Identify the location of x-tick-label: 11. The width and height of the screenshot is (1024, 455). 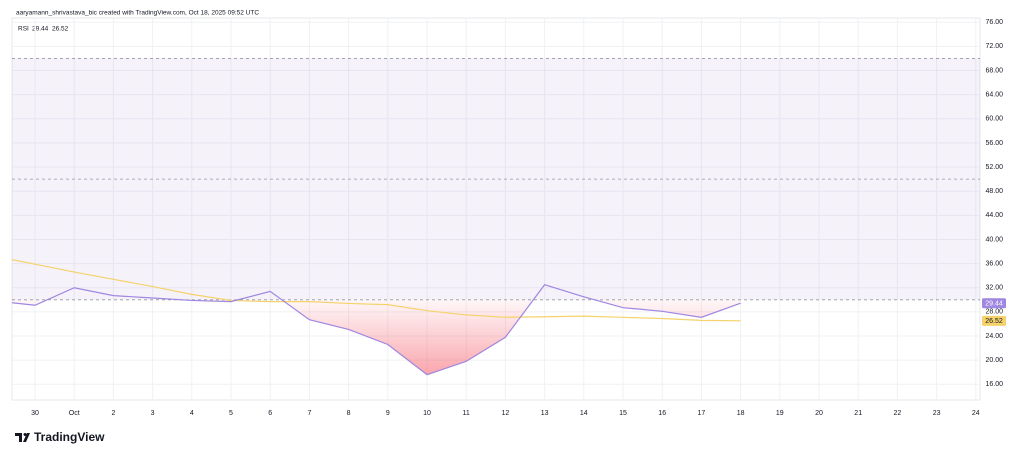
(466, 413).